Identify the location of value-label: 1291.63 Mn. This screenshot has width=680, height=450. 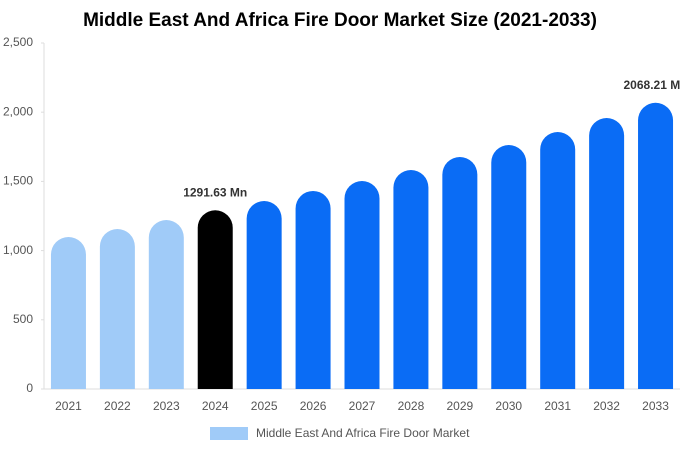
(215, 192).